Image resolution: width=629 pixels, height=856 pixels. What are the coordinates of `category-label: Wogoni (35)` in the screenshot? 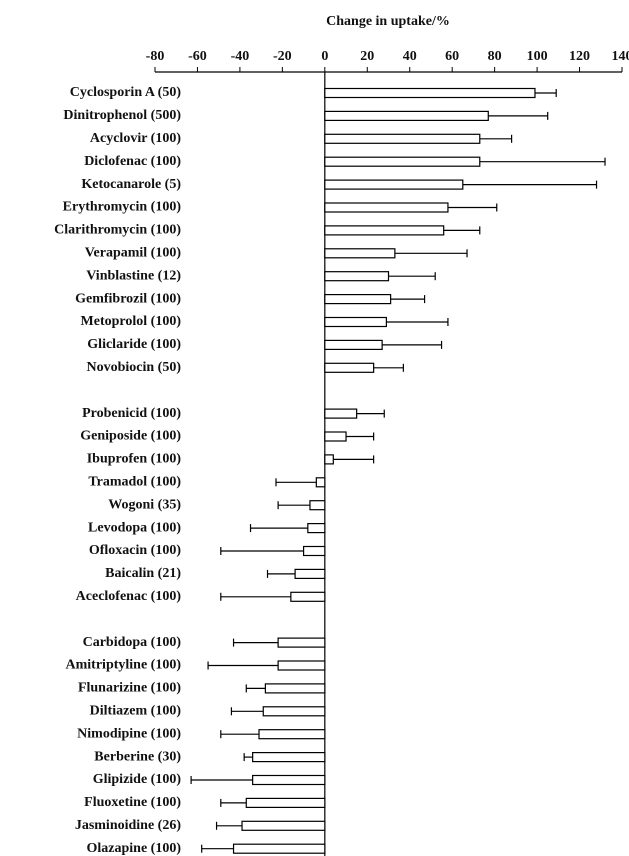 It's located at (144, 504).